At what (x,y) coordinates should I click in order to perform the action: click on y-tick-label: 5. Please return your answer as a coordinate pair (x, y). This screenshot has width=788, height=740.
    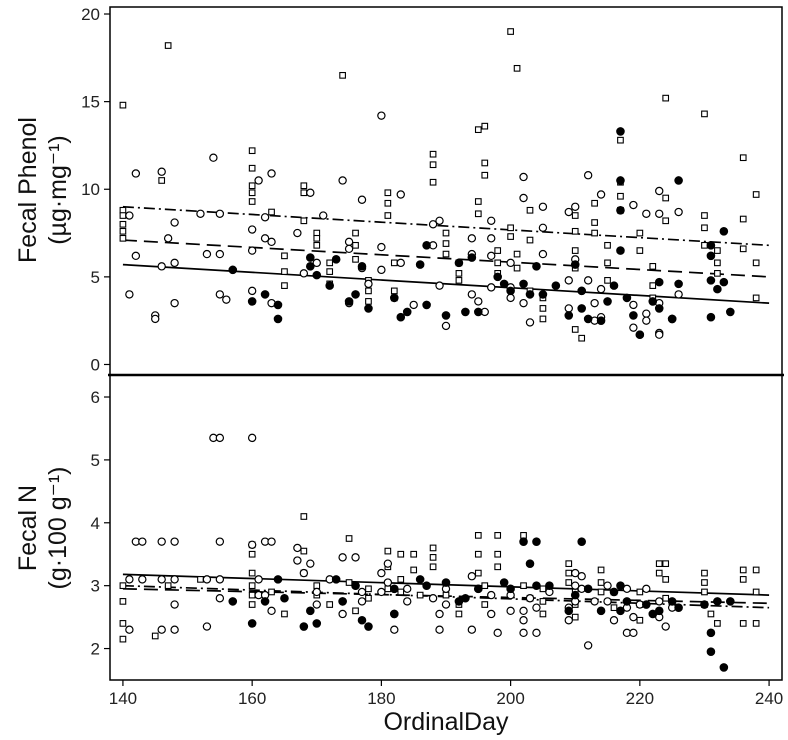
    Looking at the image, I should click on (95, 277).